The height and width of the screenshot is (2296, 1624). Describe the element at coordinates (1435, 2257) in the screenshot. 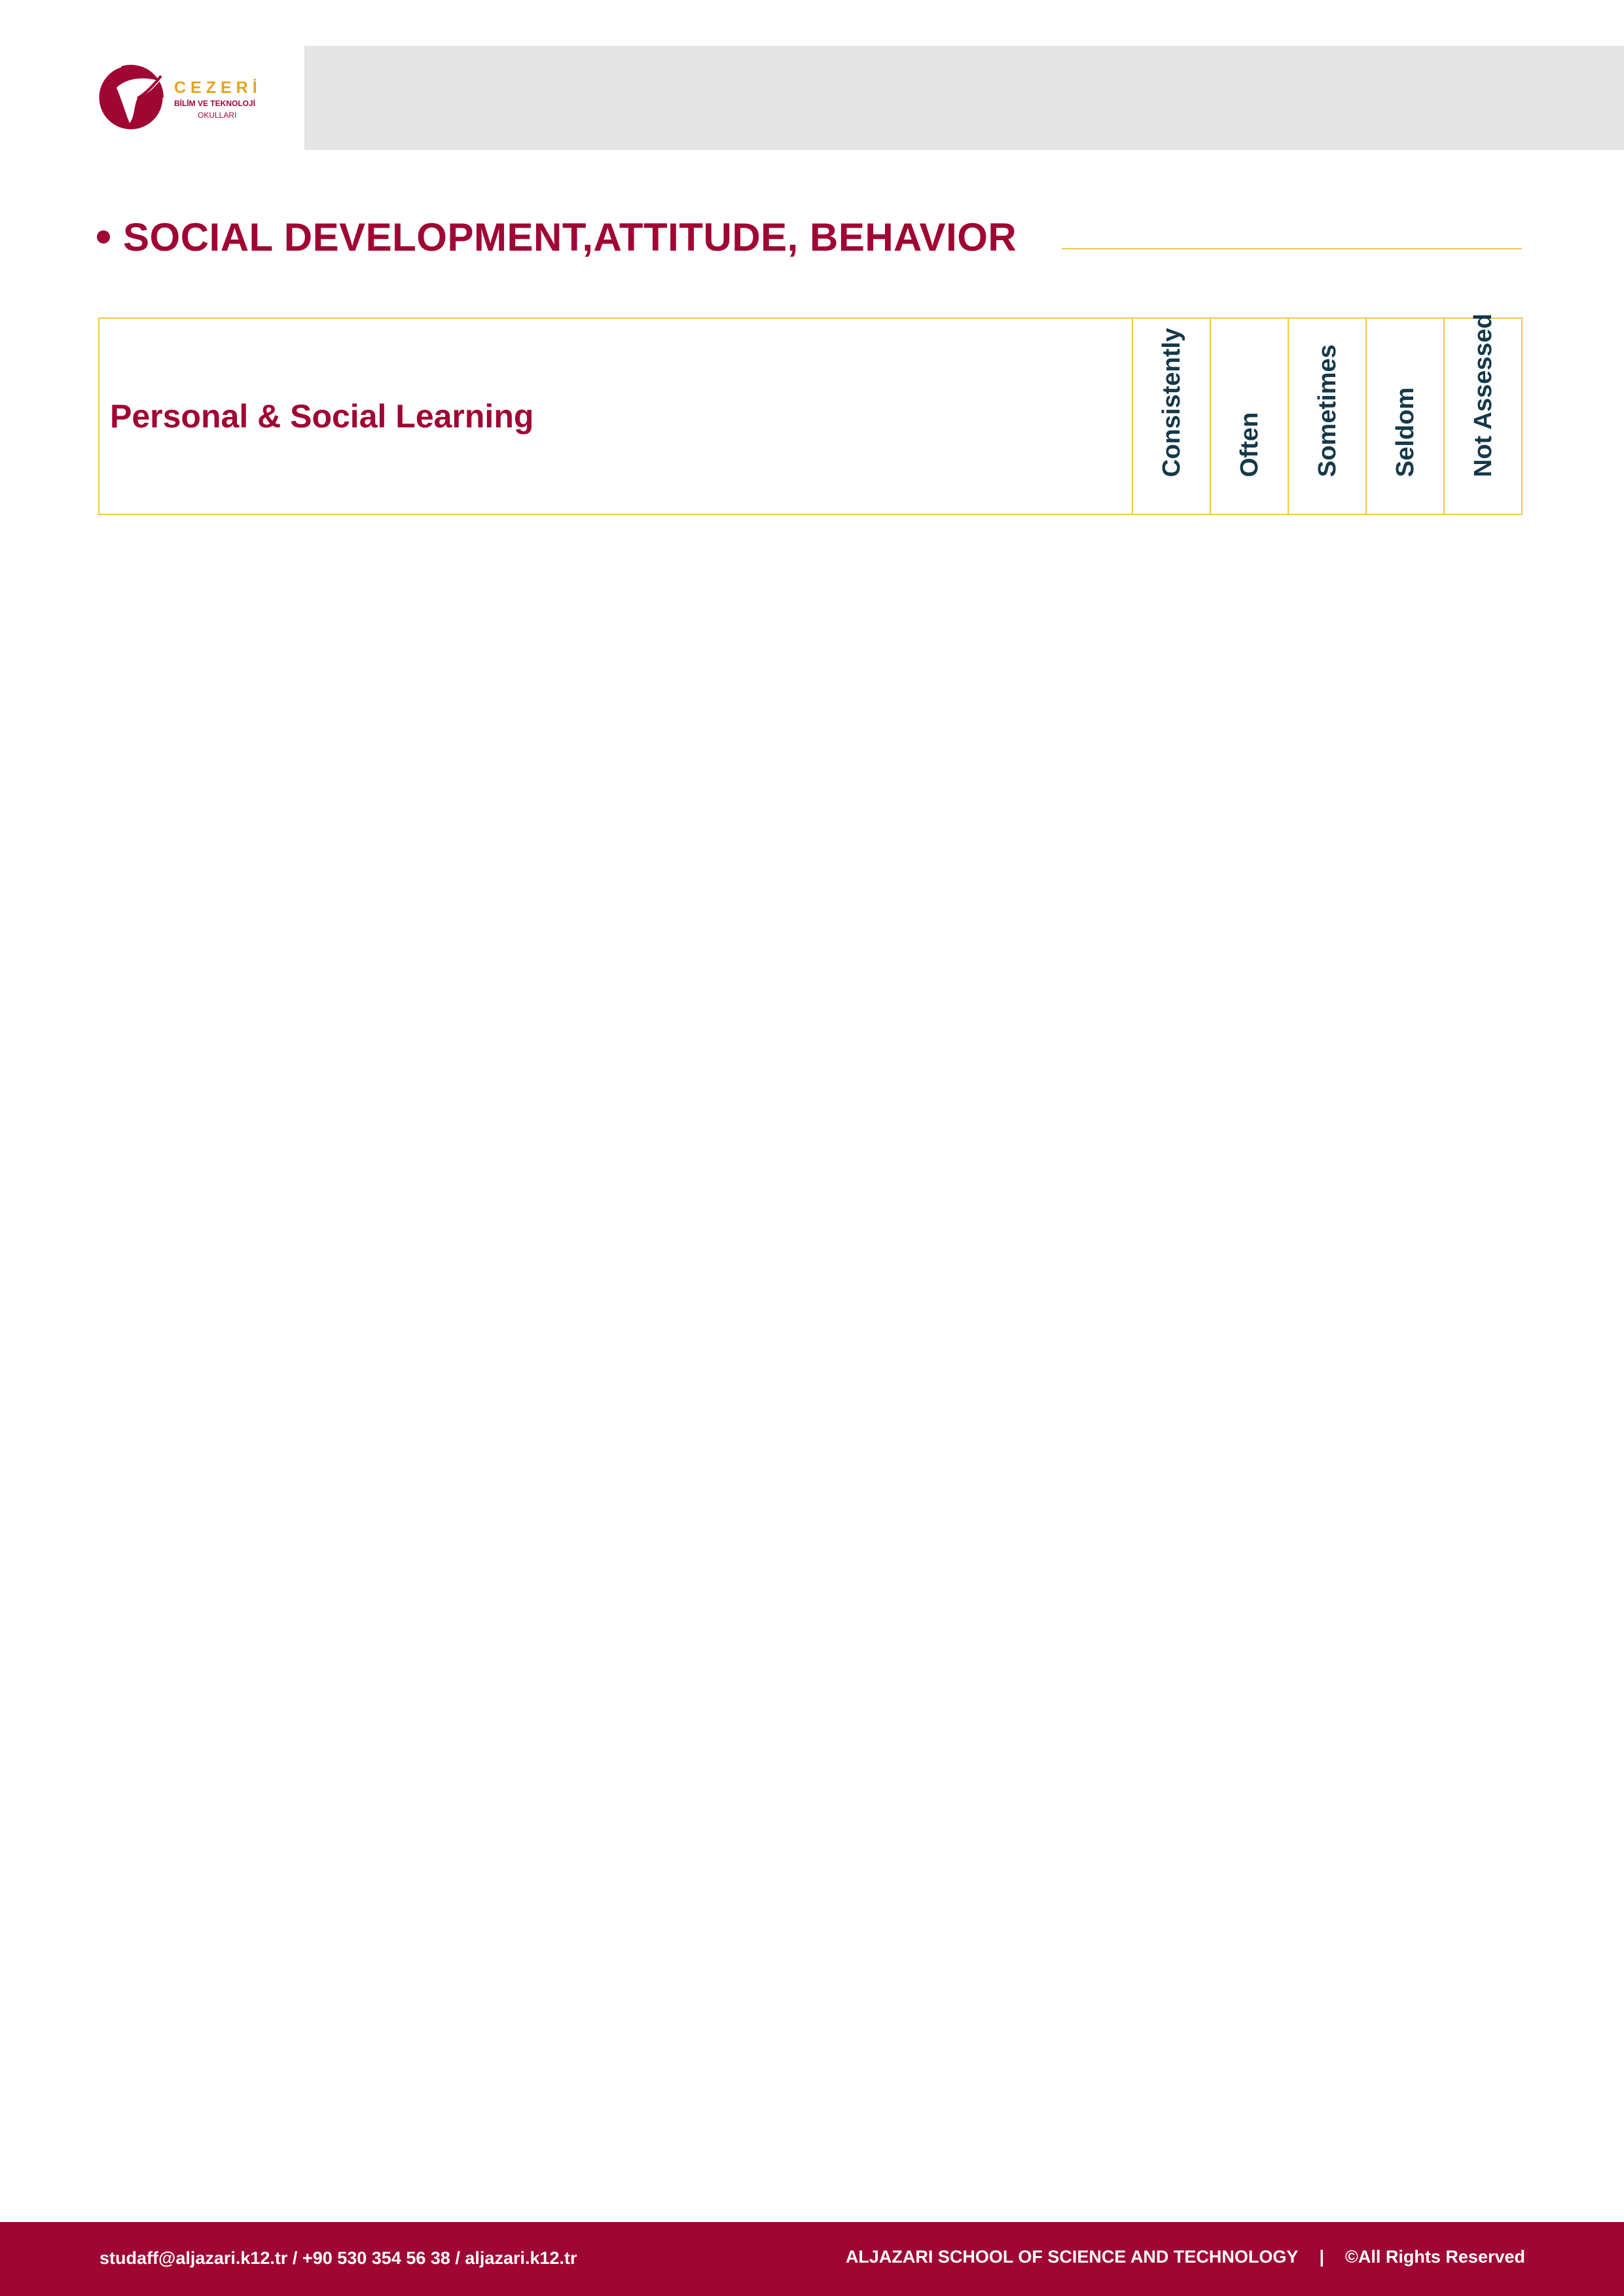

I see `footer-rights: ©All Rights Reserved` at that location.